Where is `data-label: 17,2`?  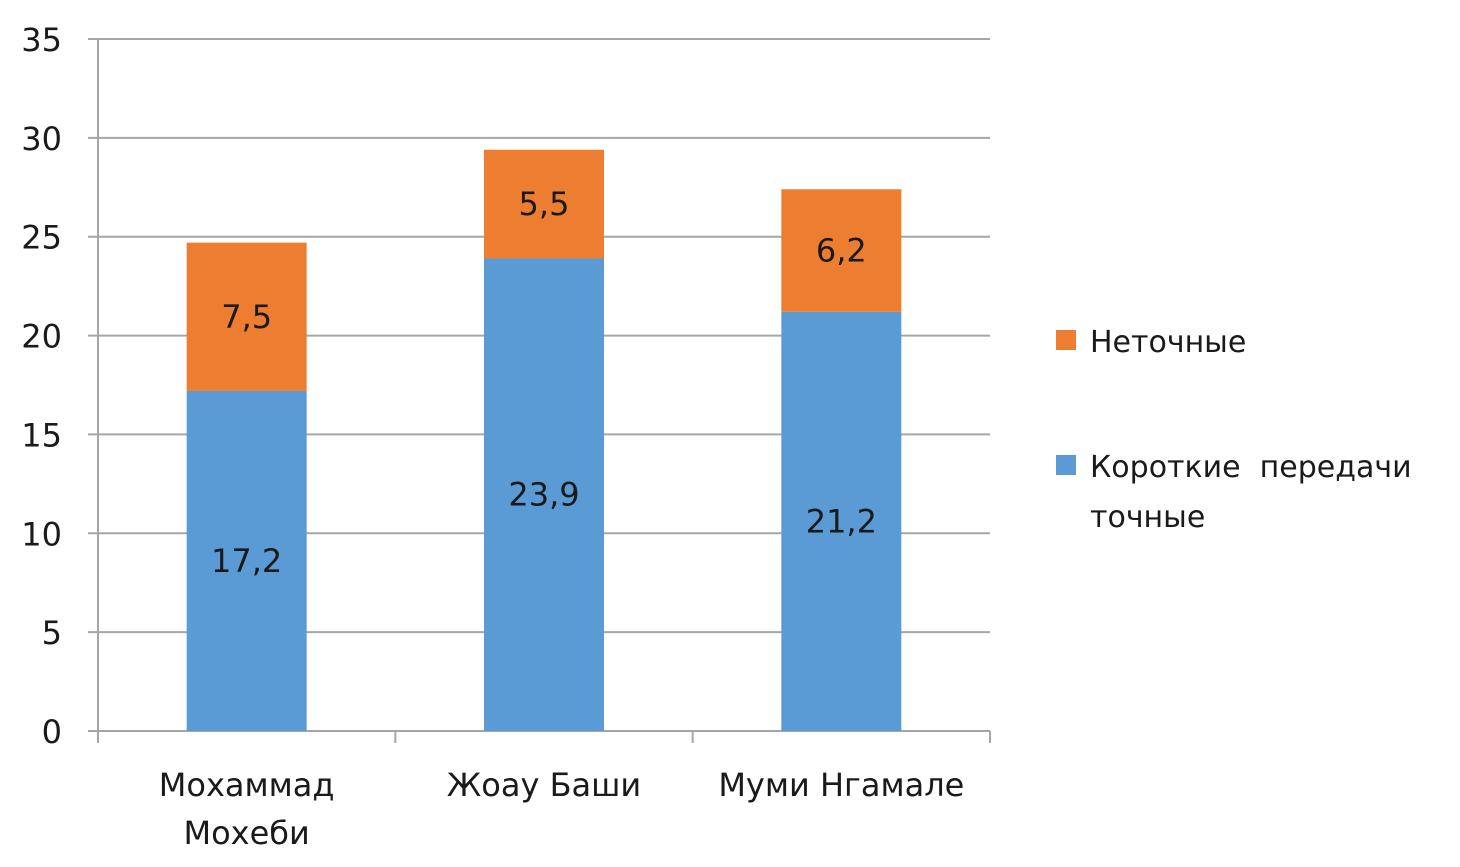 data-label: 17,2 is located at coordinates (246, 561).